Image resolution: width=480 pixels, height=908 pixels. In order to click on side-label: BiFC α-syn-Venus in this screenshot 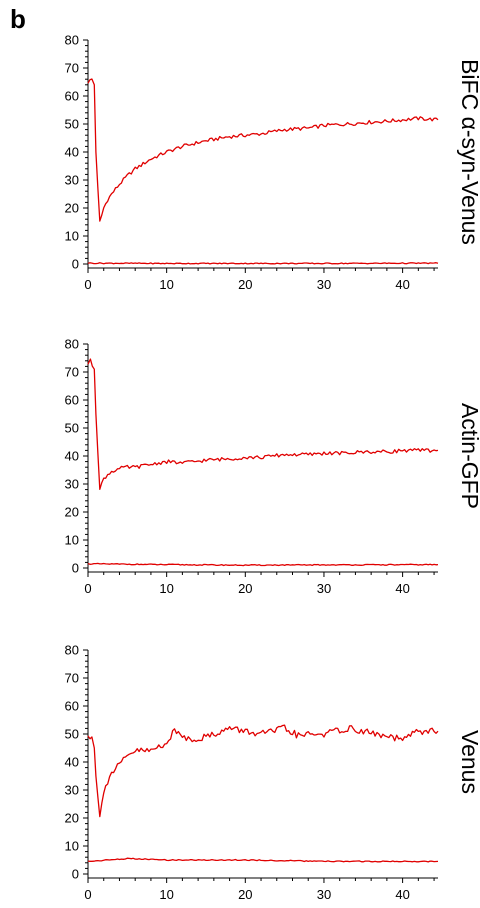, I will do `click(468, 152)`.